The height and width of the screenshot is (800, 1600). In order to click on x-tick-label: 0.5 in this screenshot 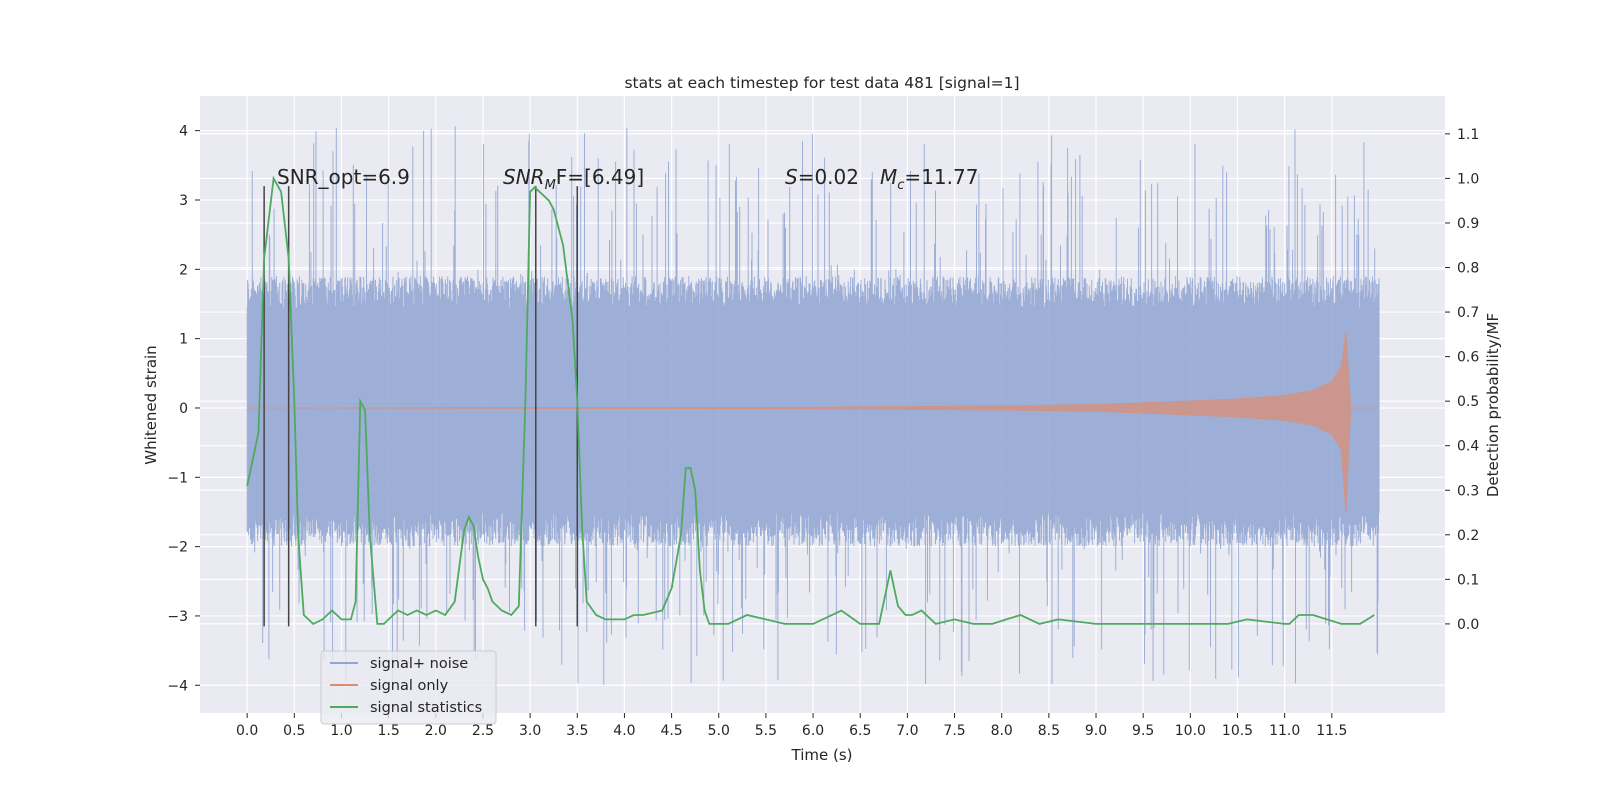, I will do `click(294, 731)`.